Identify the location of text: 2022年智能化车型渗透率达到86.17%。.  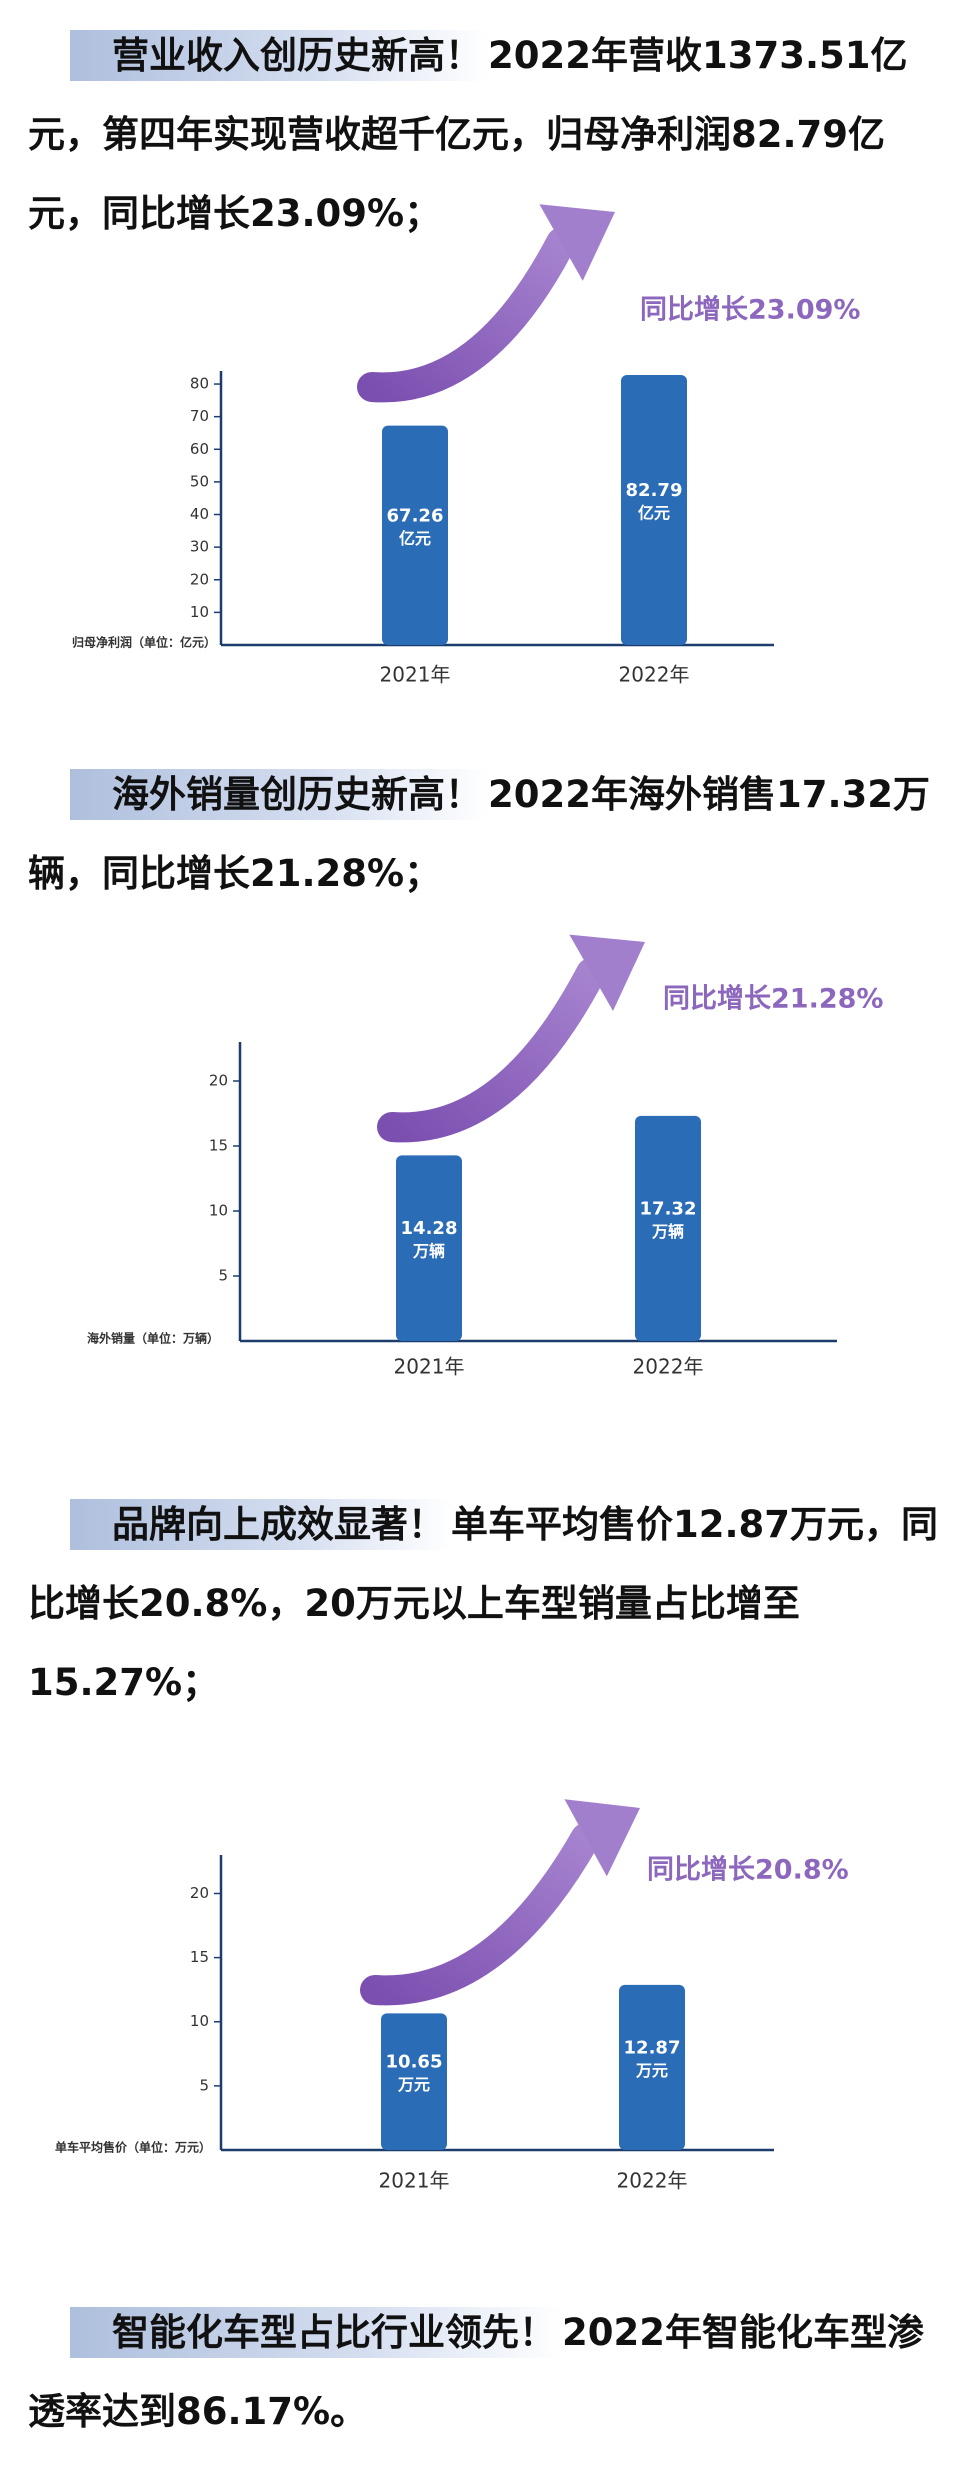
(476, 2372).